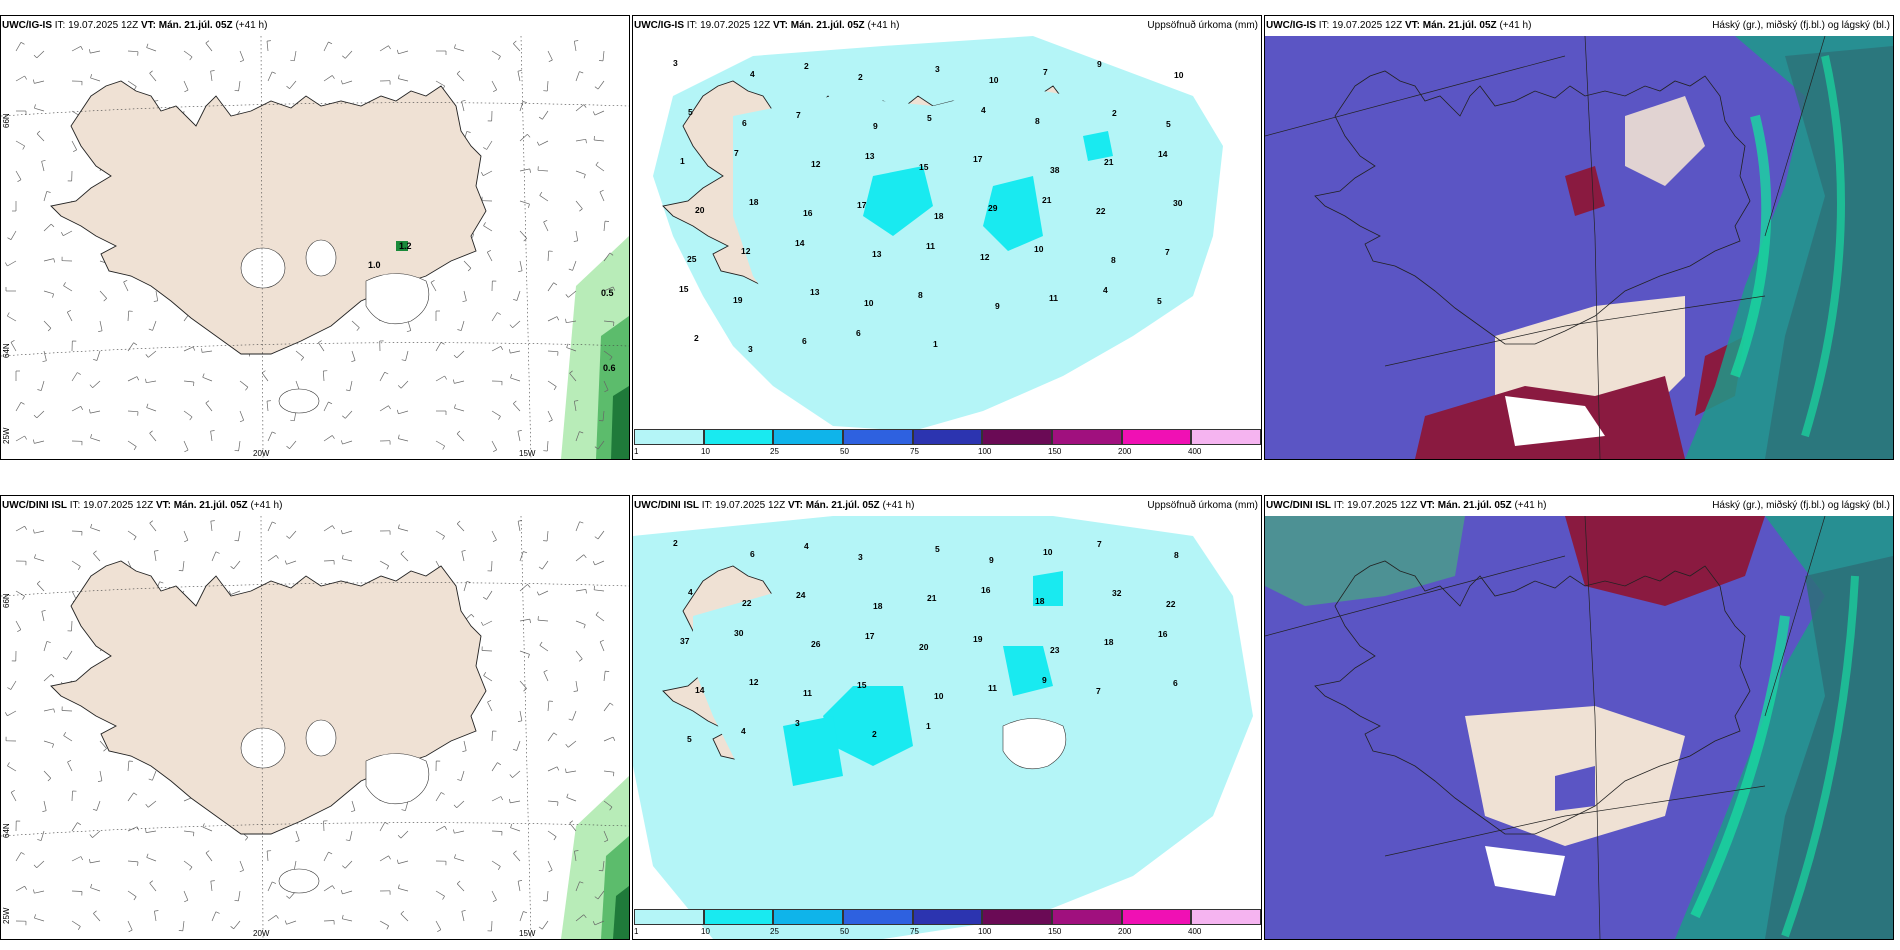  Describe the element at coordinates (939, 216) in the screenshot. I see `precip-value: 18` at that location.